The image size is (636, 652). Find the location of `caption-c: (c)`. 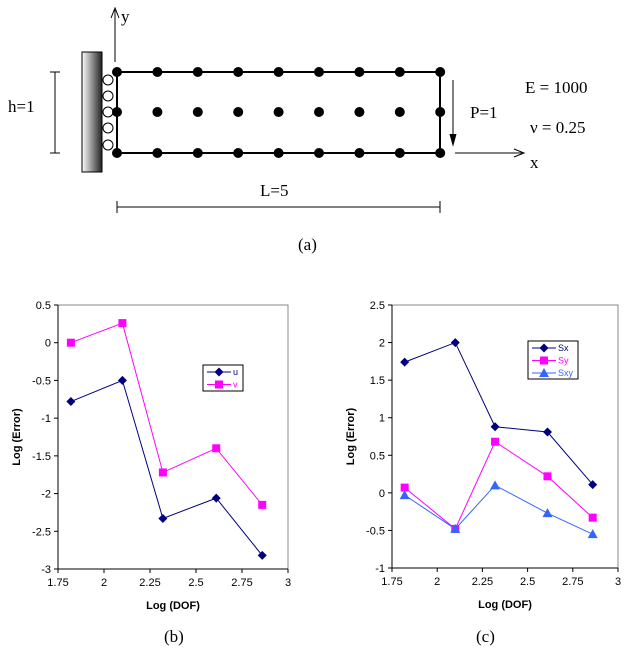

caption-c: (c) is located at coordinates (485, 636).